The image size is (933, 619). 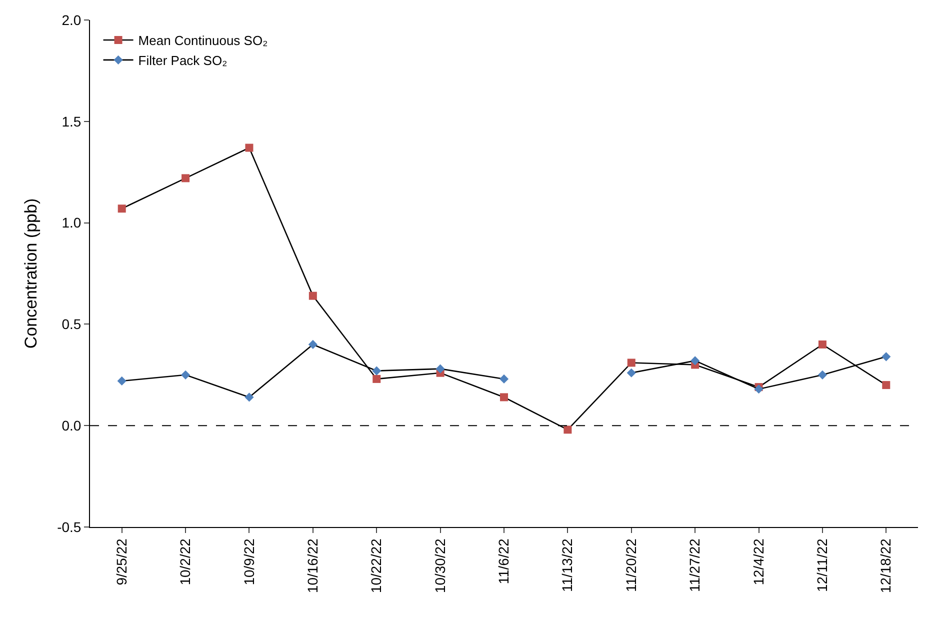 What do you see at coordinates (440, 566) in the screenshot?
I see `x-tick-label: 10/30/22` at bounding box center [440, 566].